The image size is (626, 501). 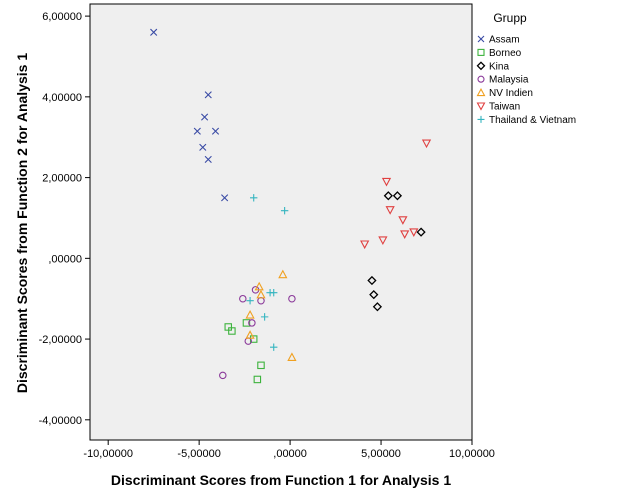 What do you see at coordinates (60, 421) in the screenshot?
I see `y-tick-label: -4,00000` at bounding box center [60, 421].